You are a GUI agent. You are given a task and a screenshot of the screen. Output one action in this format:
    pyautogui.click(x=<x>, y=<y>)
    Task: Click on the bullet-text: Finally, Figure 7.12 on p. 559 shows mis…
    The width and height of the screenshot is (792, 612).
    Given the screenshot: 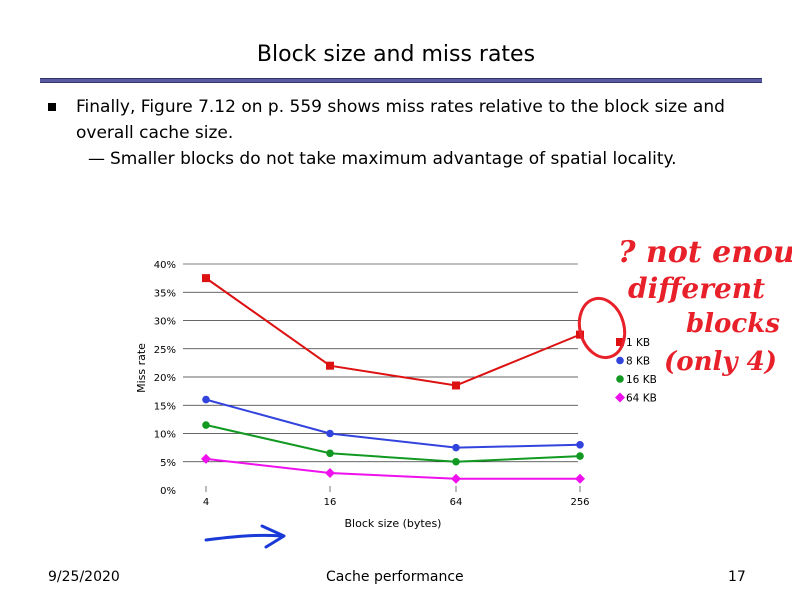 What is the action you would take?
    pyautogui.click(x=400, y=120)
    